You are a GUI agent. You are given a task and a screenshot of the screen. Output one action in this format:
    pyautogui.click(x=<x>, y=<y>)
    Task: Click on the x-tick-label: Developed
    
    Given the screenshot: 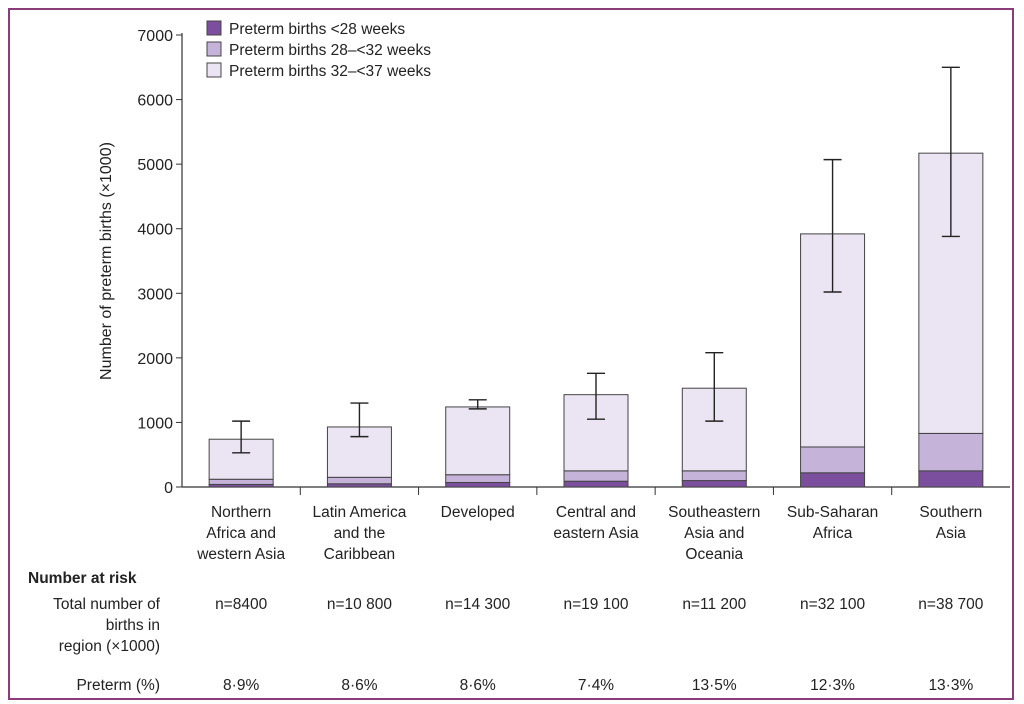 What is the action you would take?
    pyautogui.click(x=478, y=512)
    